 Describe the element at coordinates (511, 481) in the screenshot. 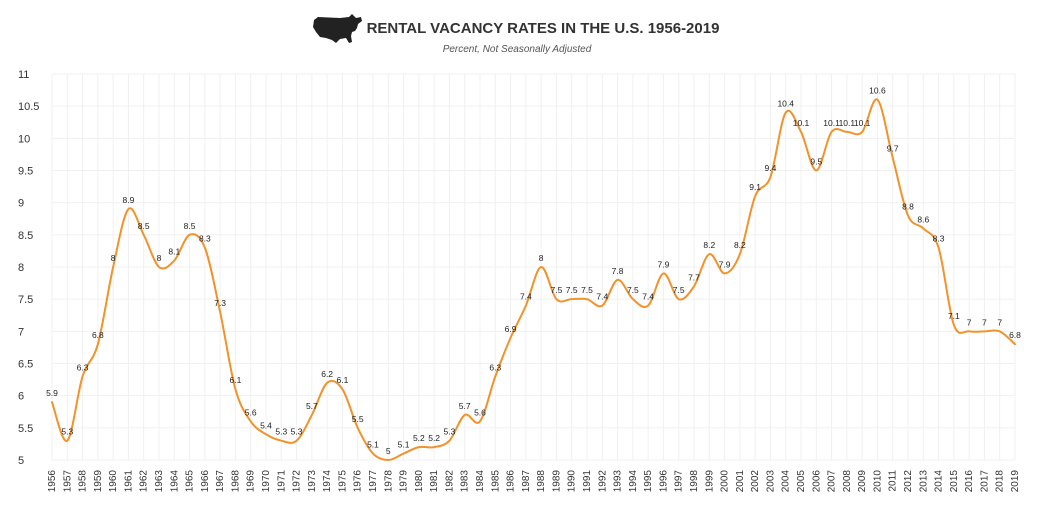

I see `x-tick-label: 1986` at that location.